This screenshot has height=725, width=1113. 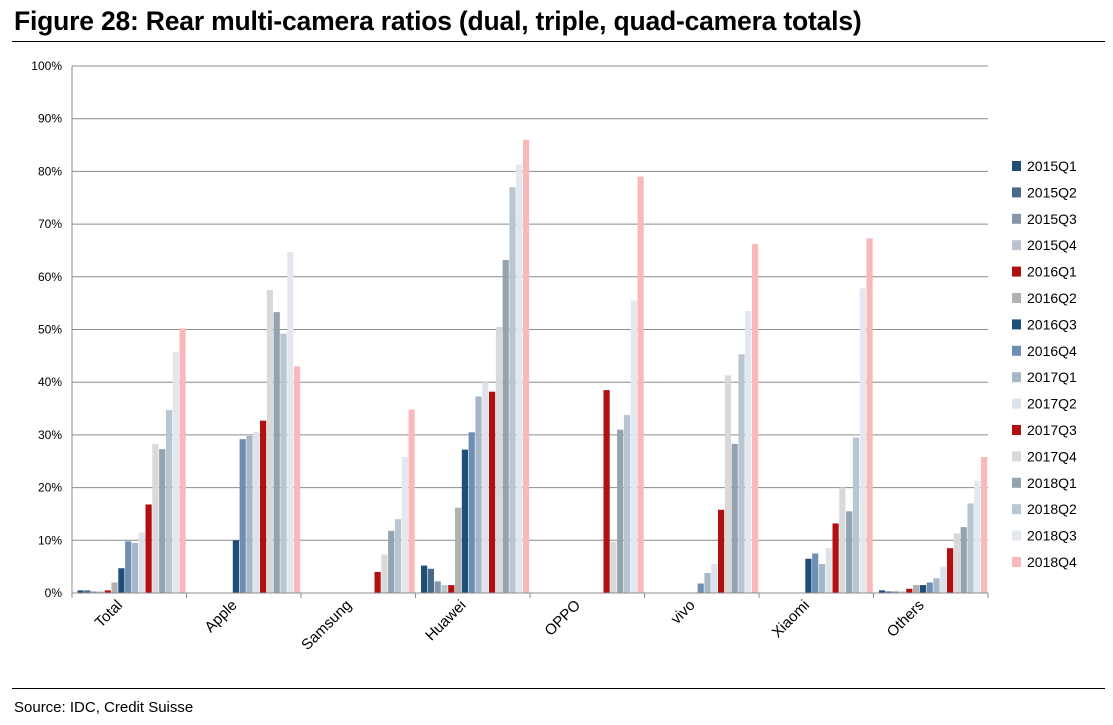 I want to click on x-tick-label: Huawei, so click(x=445, y=620).